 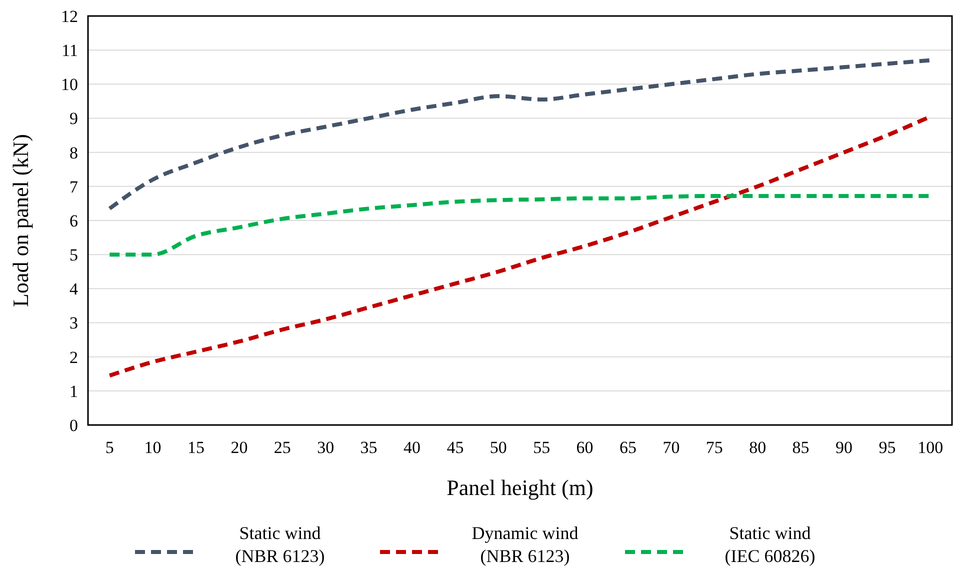 What do you see at coordinates (671, 447) in the screenshot?
I see `x-tick-label: 70` at bounding box center [671, 447].